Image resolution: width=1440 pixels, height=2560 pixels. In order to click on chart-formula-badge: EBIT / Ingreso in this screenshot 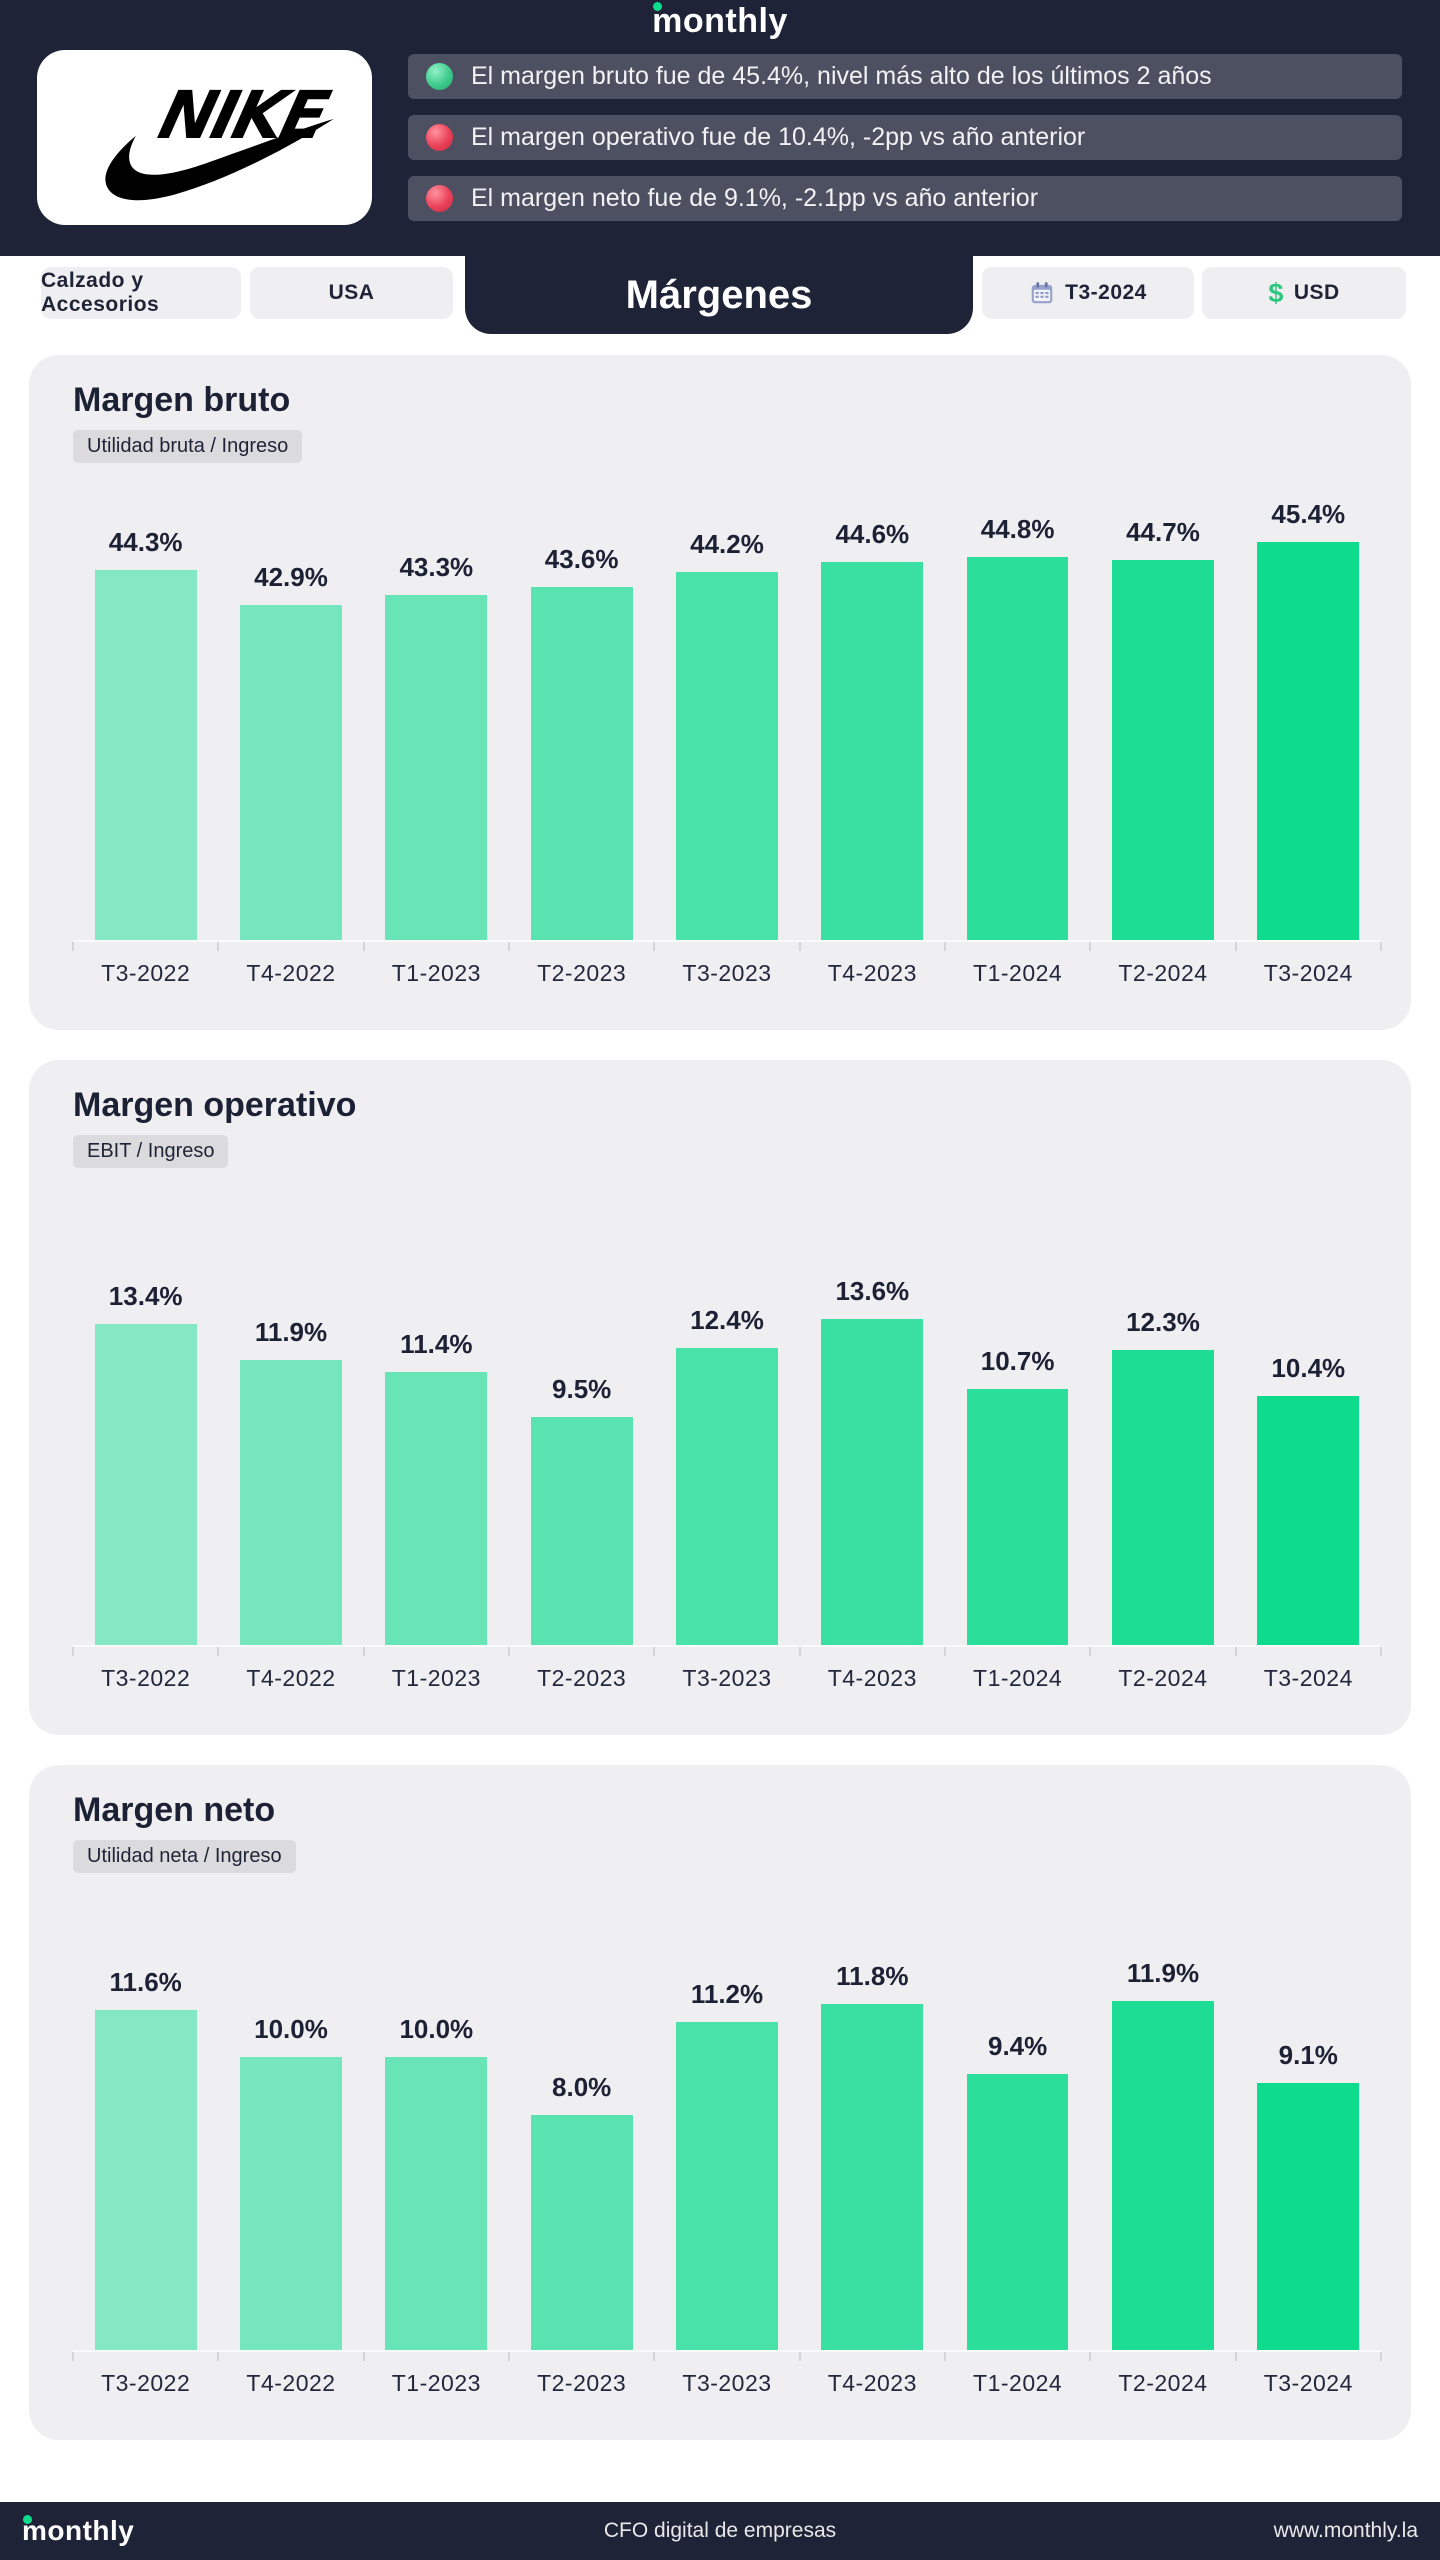, I will do `click(151, 1151)`.